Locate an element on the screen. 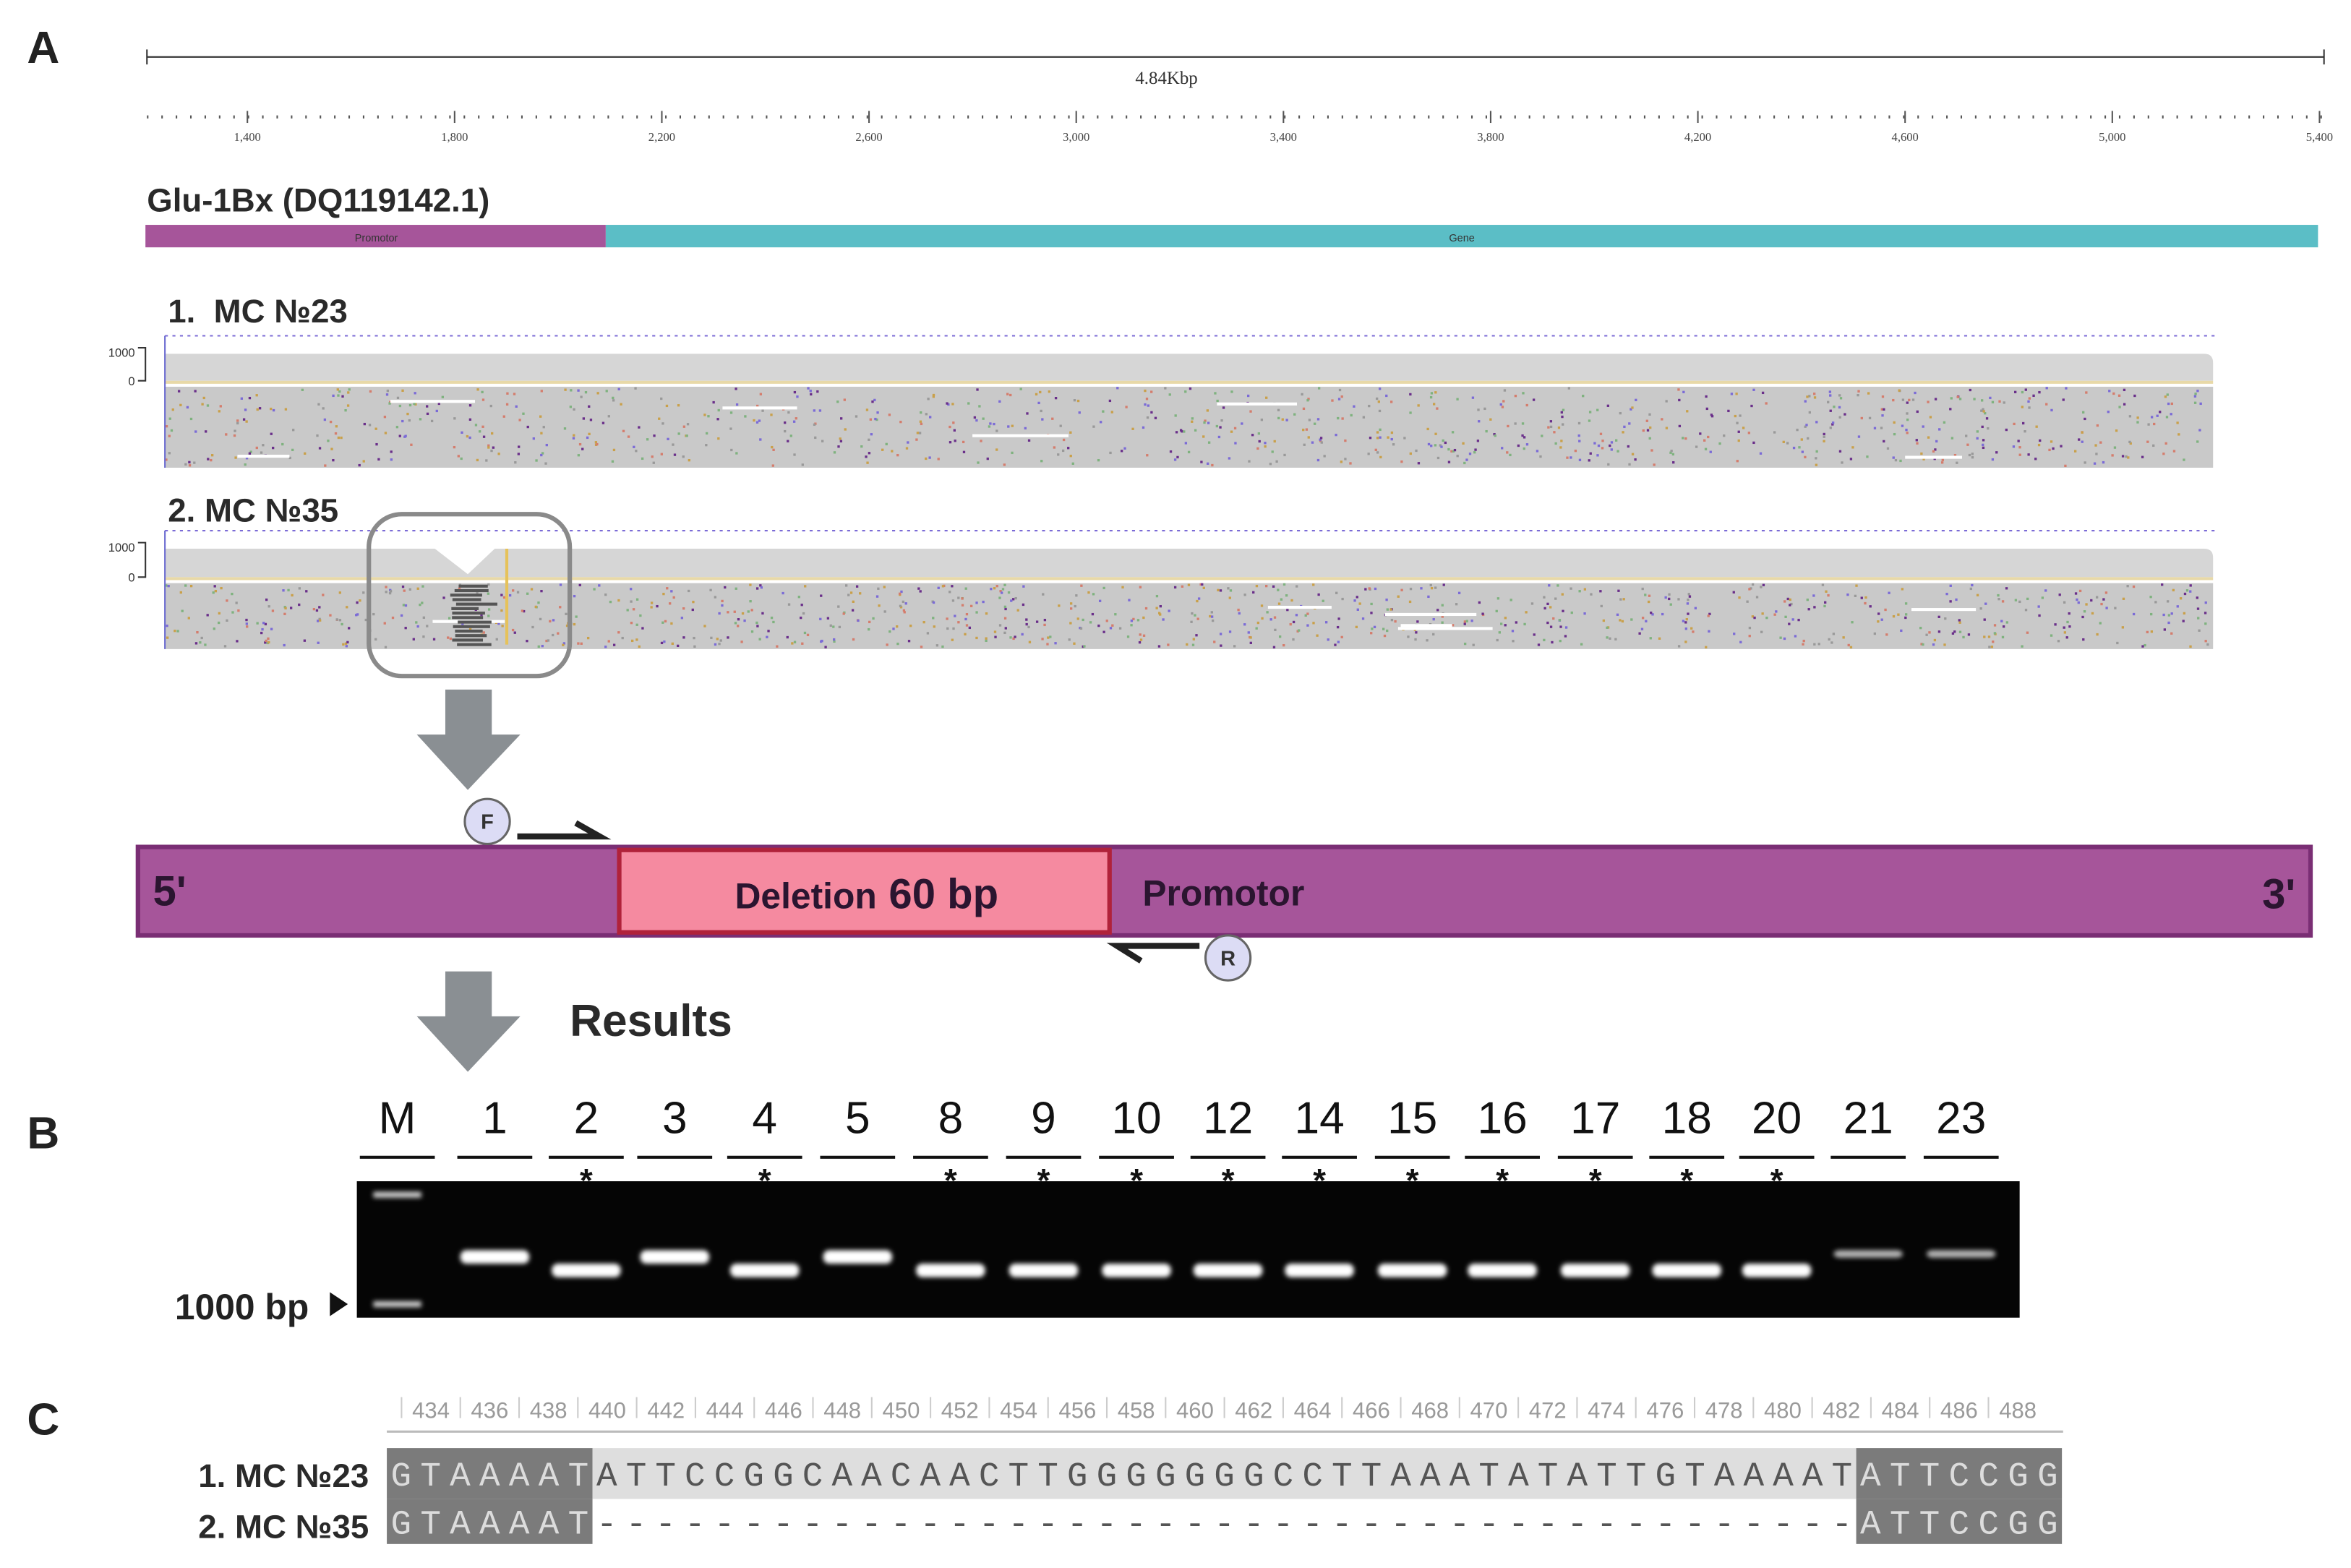  row-name: 2. MC №35 is located at coordinates (283, 1527).